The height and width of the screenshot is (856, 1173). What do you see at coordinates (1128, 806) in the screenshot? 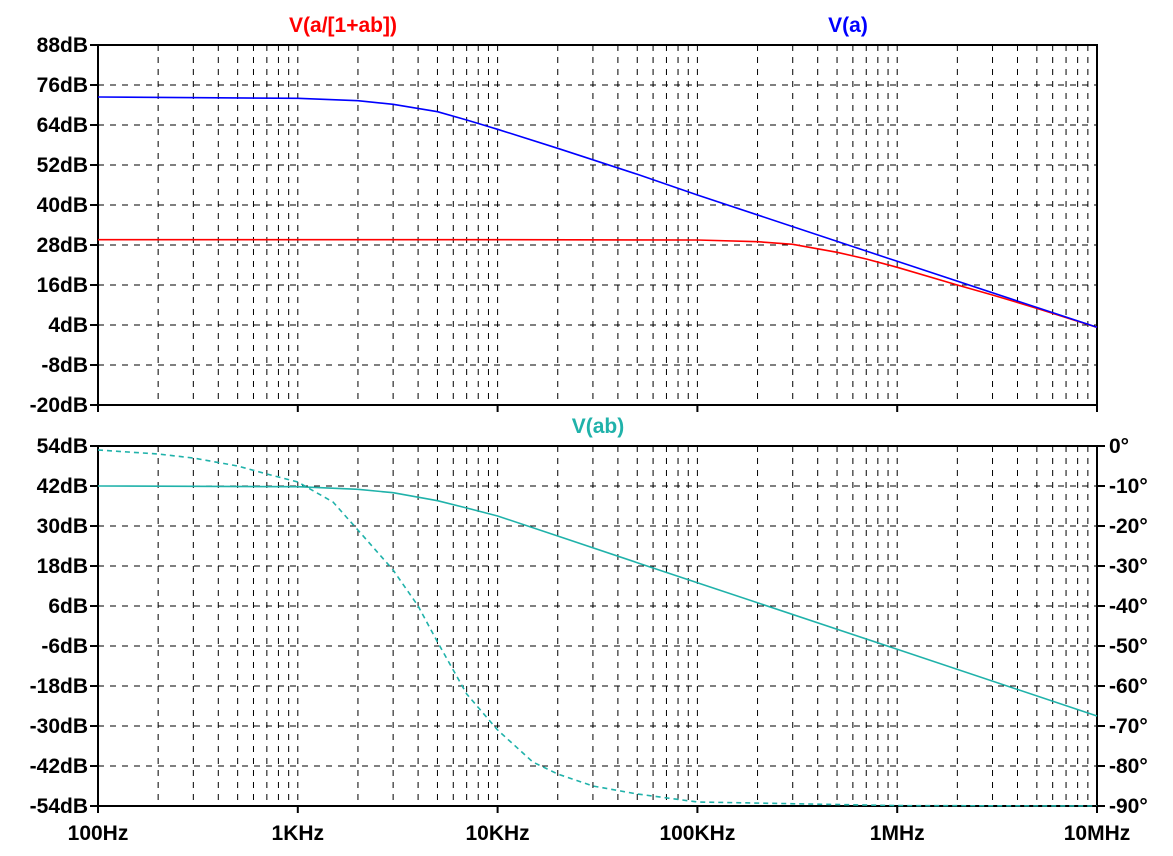
I see `y2tick-label: -90°` at bounding box center [1128, 806].